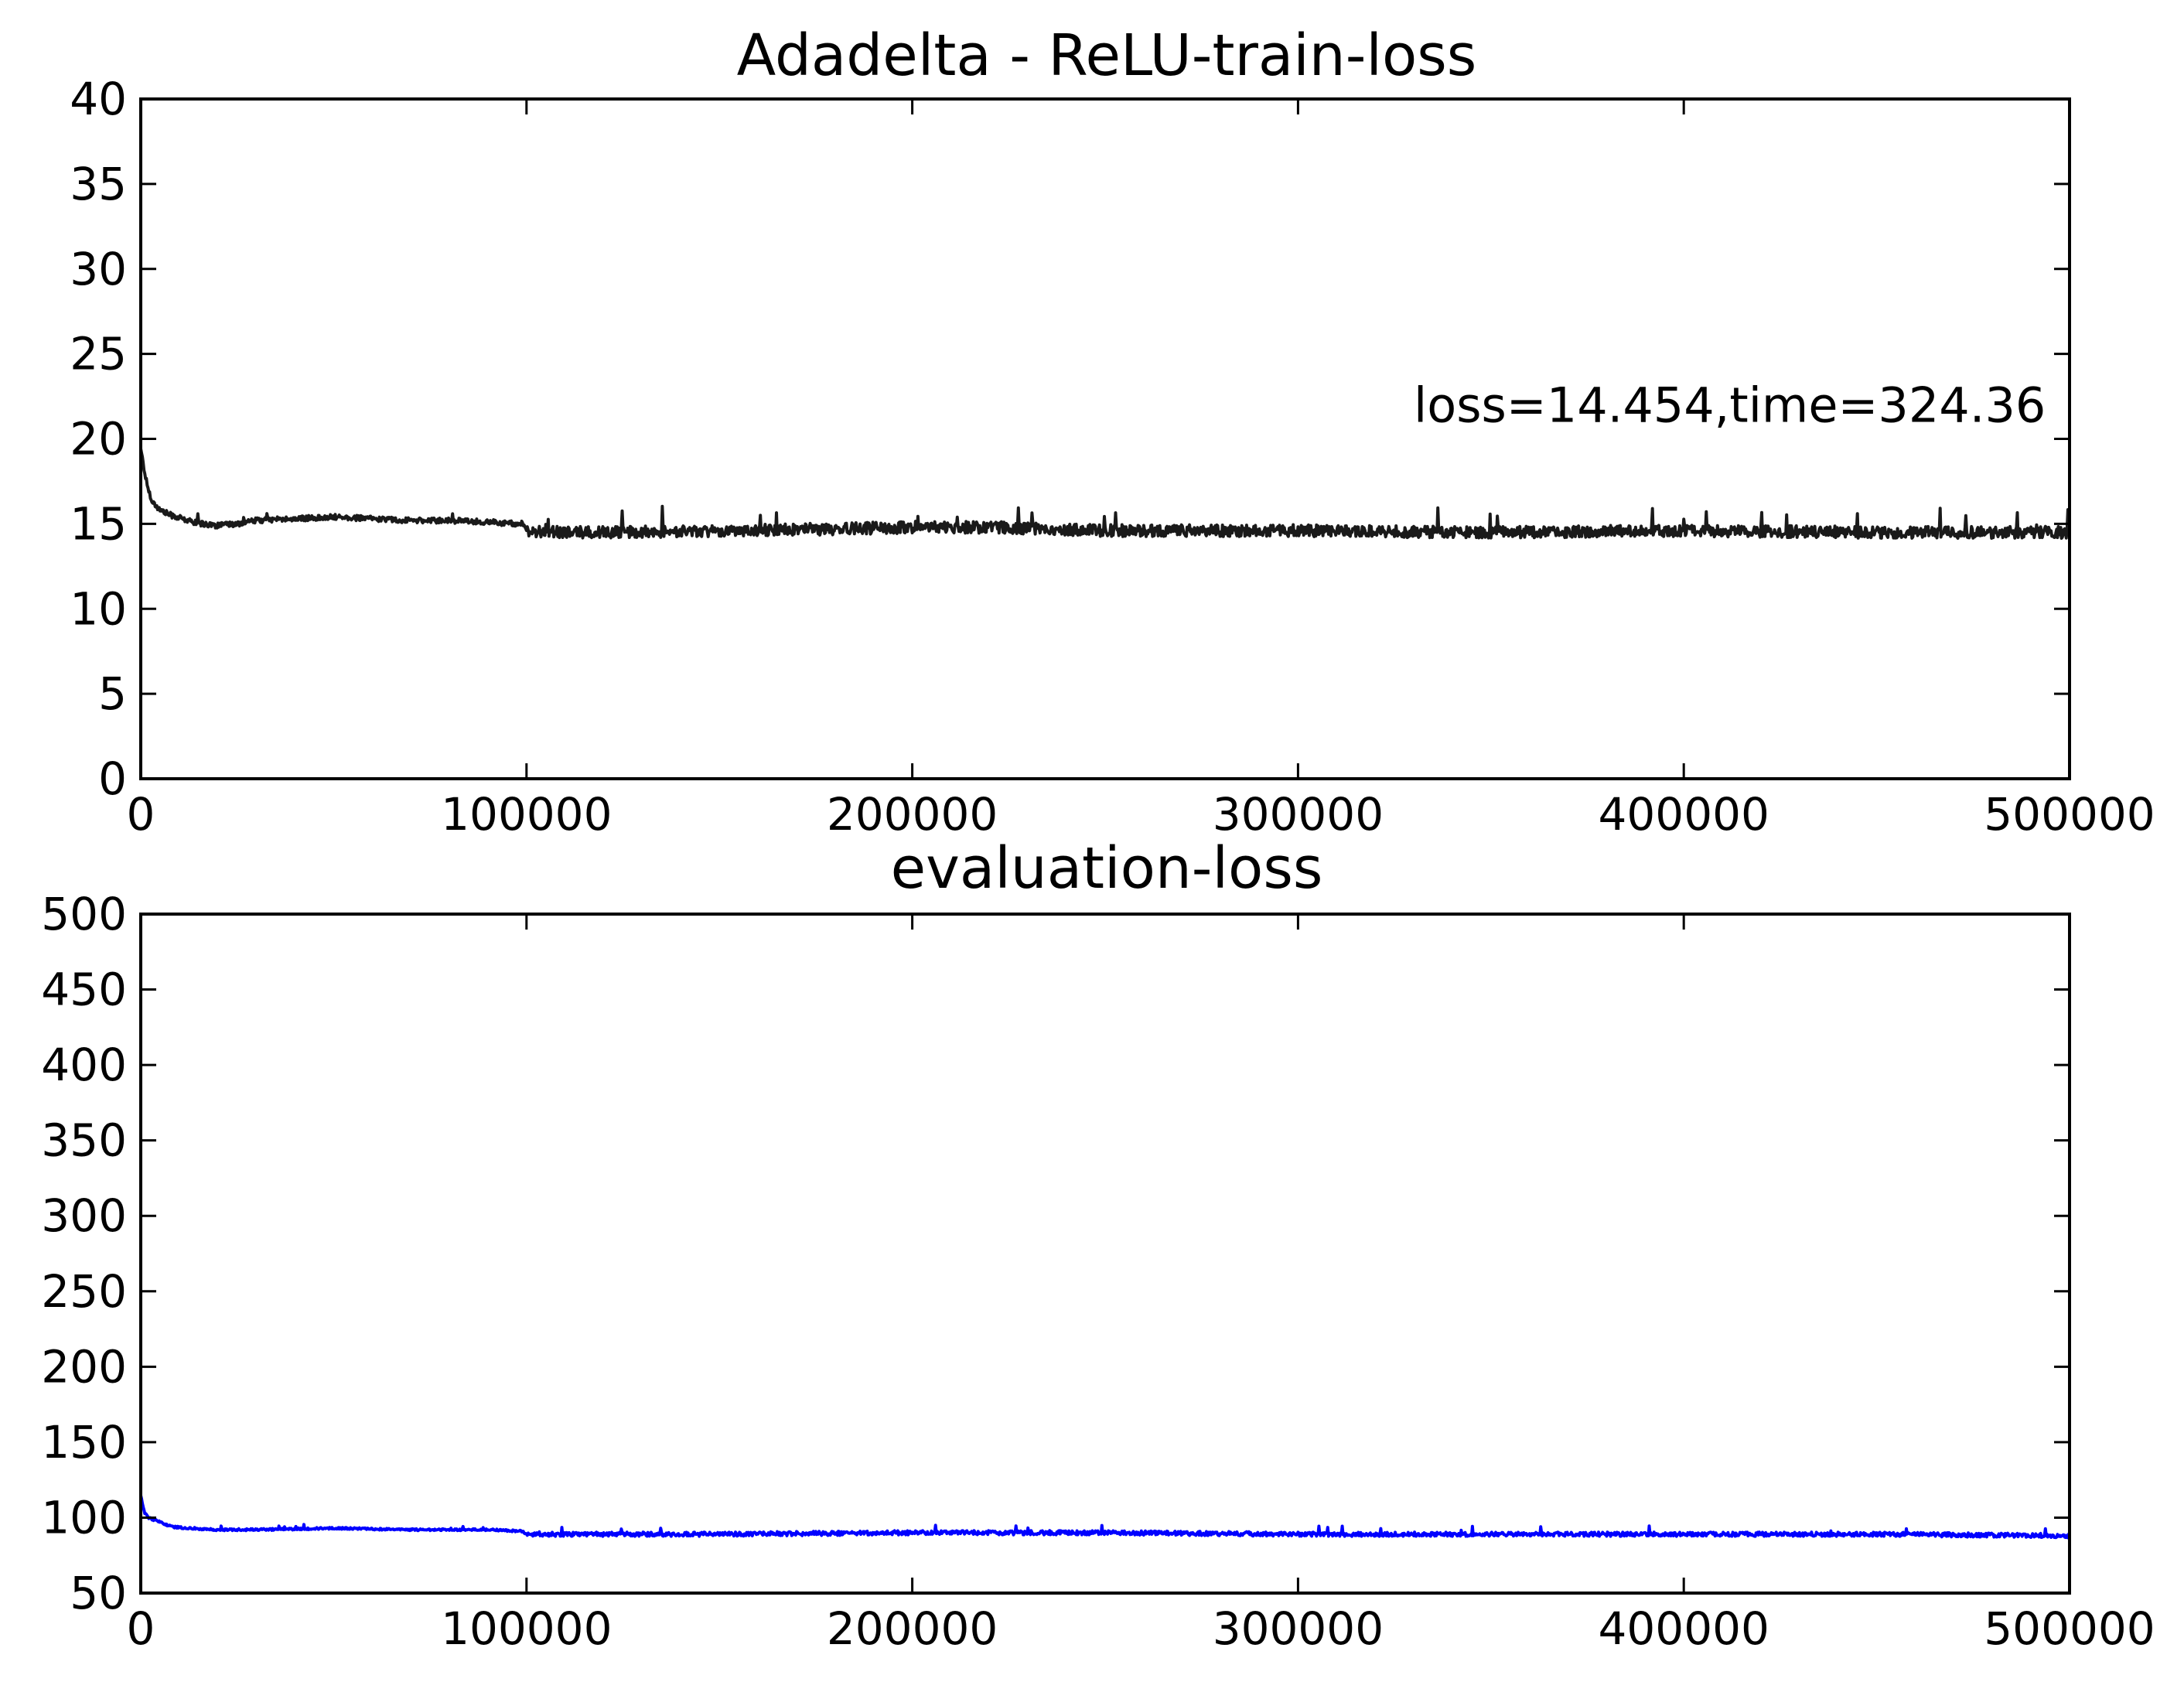 This screenshot has height=1682, width=2184. Describe the element at coordinates (99, 99) in the screenshot. I see `y-tick-label: 40` at that location.